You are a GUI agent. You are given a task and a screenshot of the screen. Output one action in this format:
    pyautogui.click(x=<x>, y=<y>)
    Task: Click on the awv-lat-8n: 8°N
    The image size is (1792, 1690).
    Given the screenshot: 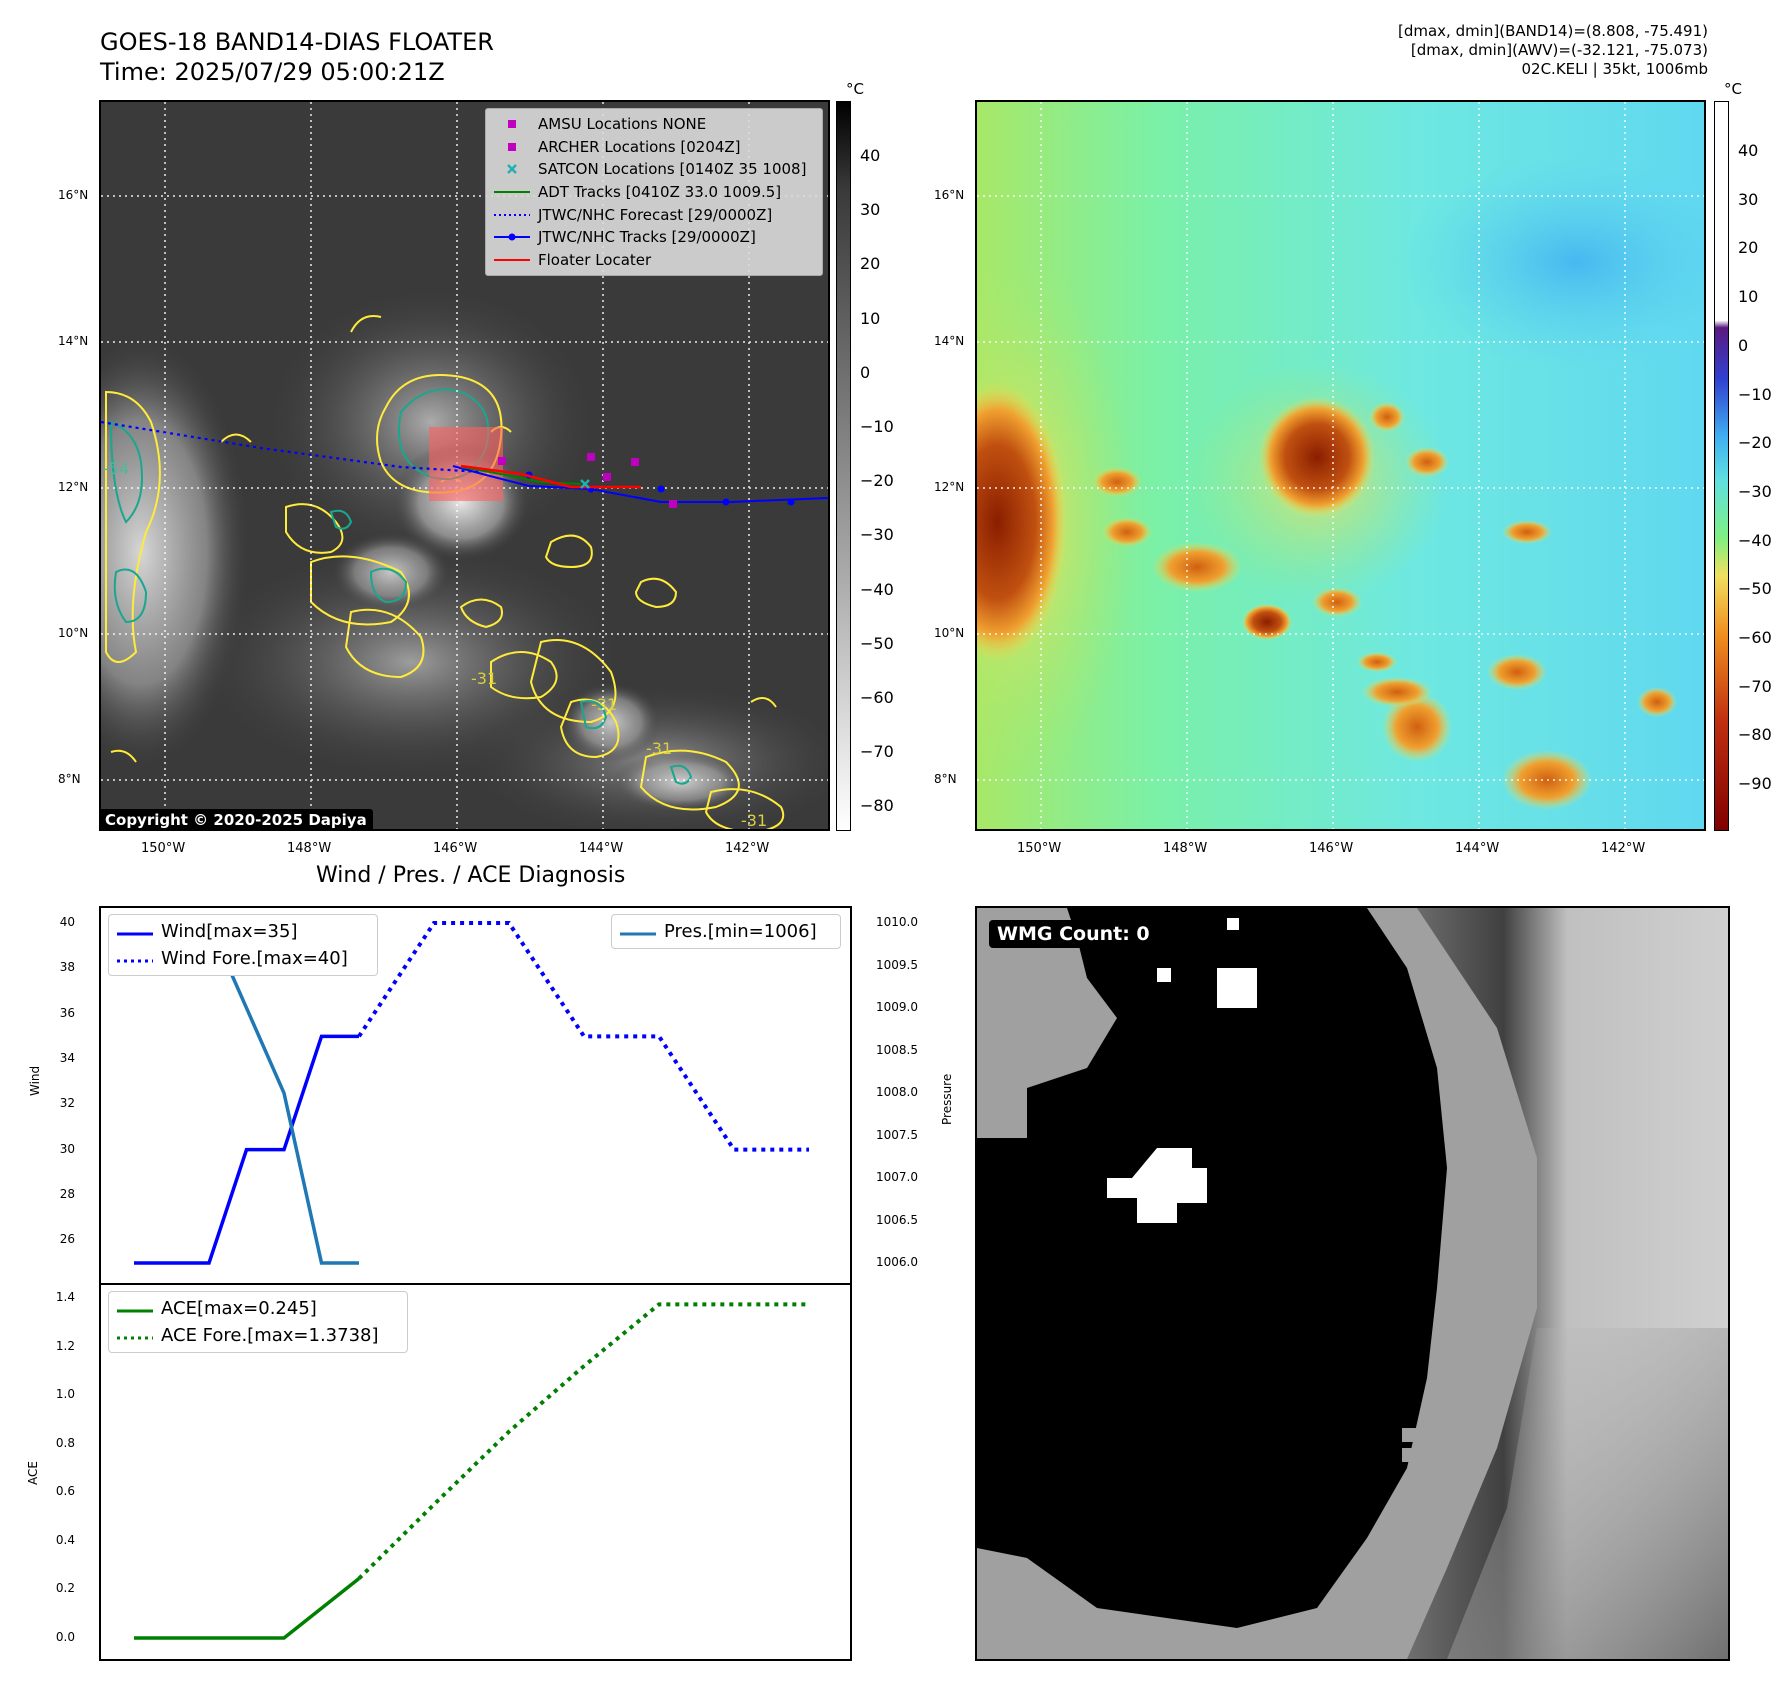 What is the action you would take?
    pyautogui.click(x=945, y=779)
    